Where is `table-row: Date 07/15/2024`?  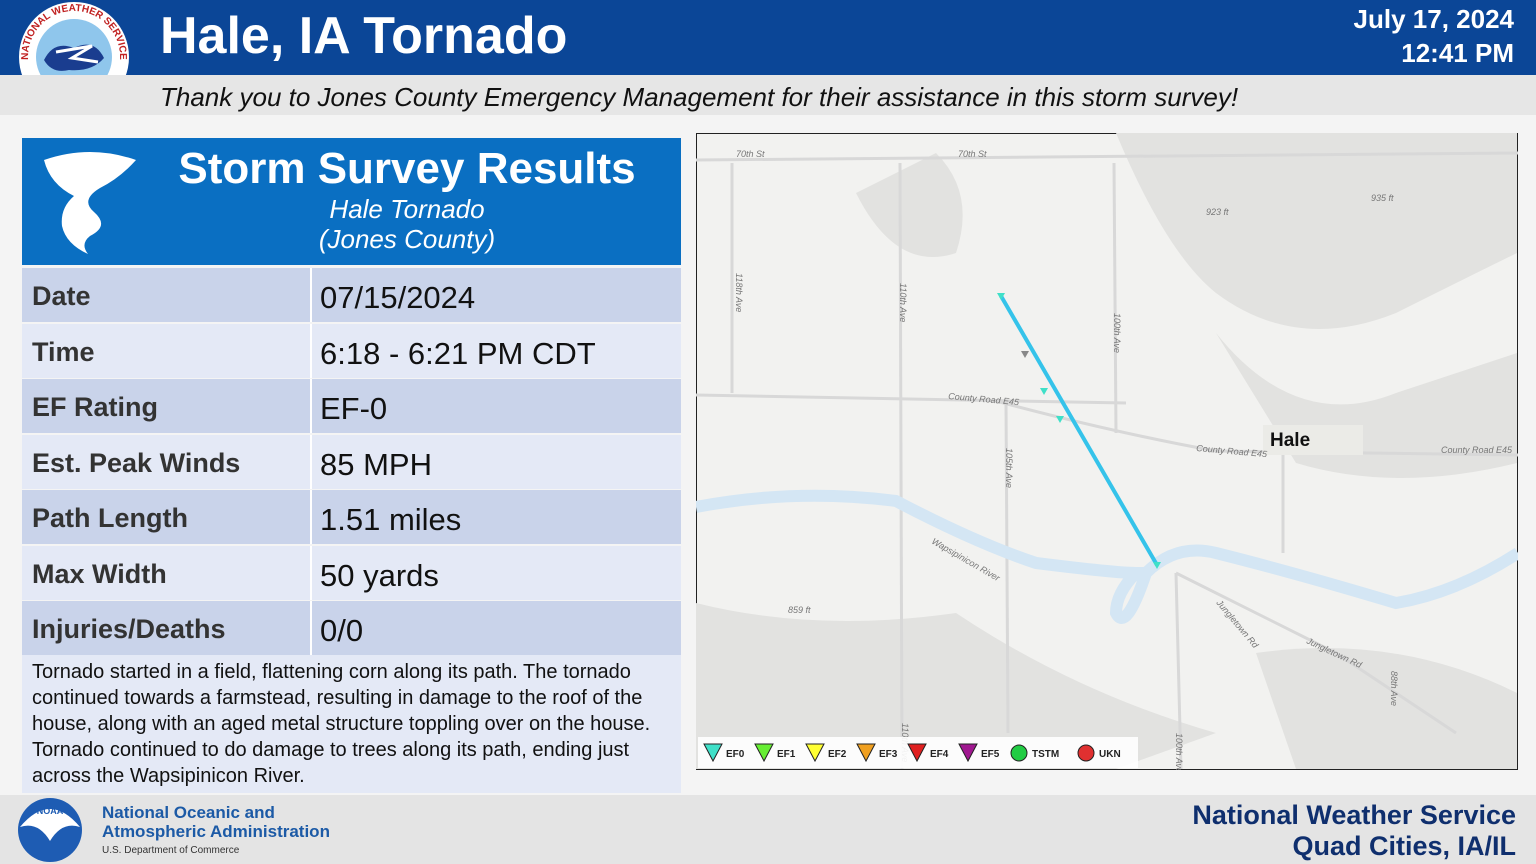
table-row: Date 07/15/2024 is located at coordinates (351, 295).